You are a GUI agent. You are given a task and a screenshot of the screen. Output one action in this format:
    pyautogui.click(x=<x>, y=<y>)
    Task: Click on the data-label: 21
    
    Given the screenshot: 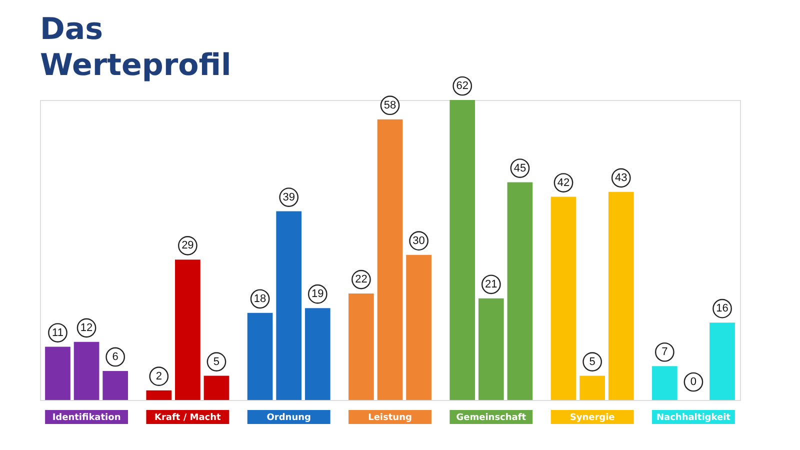 What is the action you would take?
    pyautogui.click(x=491, y=284)
    